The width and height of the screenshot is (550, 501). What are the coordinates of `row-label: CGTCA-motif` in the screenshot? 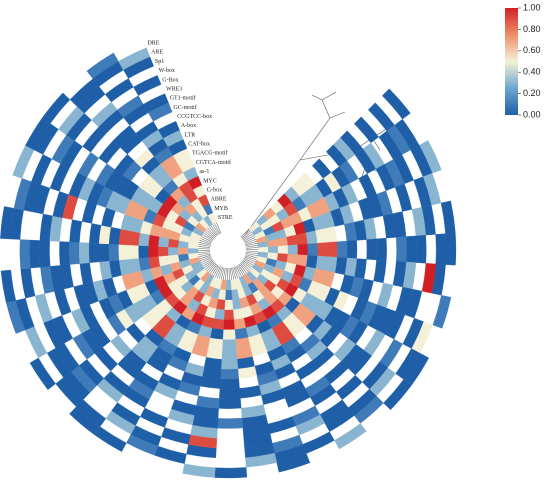 It's located at (213, 162).